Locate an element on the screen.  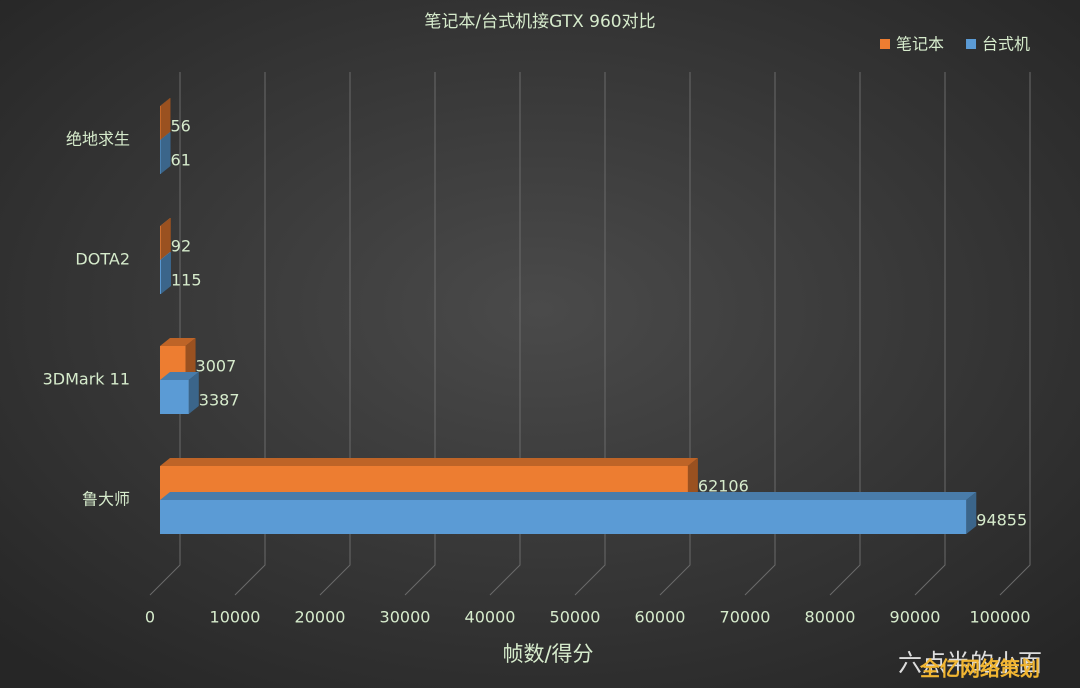
value-label: 61 is located at coordinates (181, 160).